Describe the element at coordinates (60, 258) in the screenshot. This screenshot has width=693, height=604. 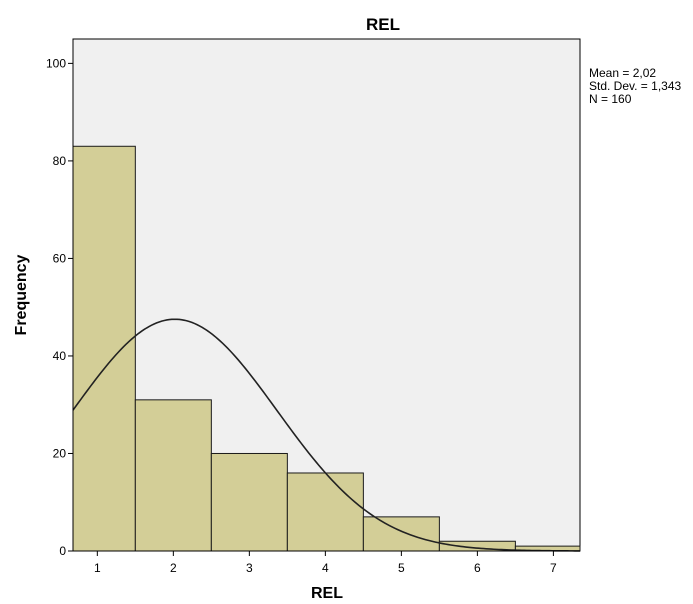
I see `y-tick-label: 60` at that location.